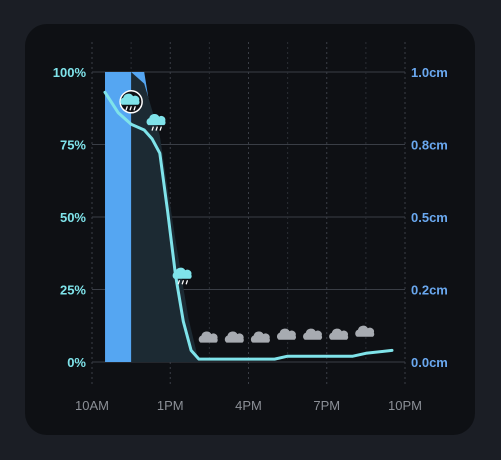  What do you see at coordinates (73, 217) in the screenshot?
I see `left-tick-label: 50%` at bounding box center [73, 217].